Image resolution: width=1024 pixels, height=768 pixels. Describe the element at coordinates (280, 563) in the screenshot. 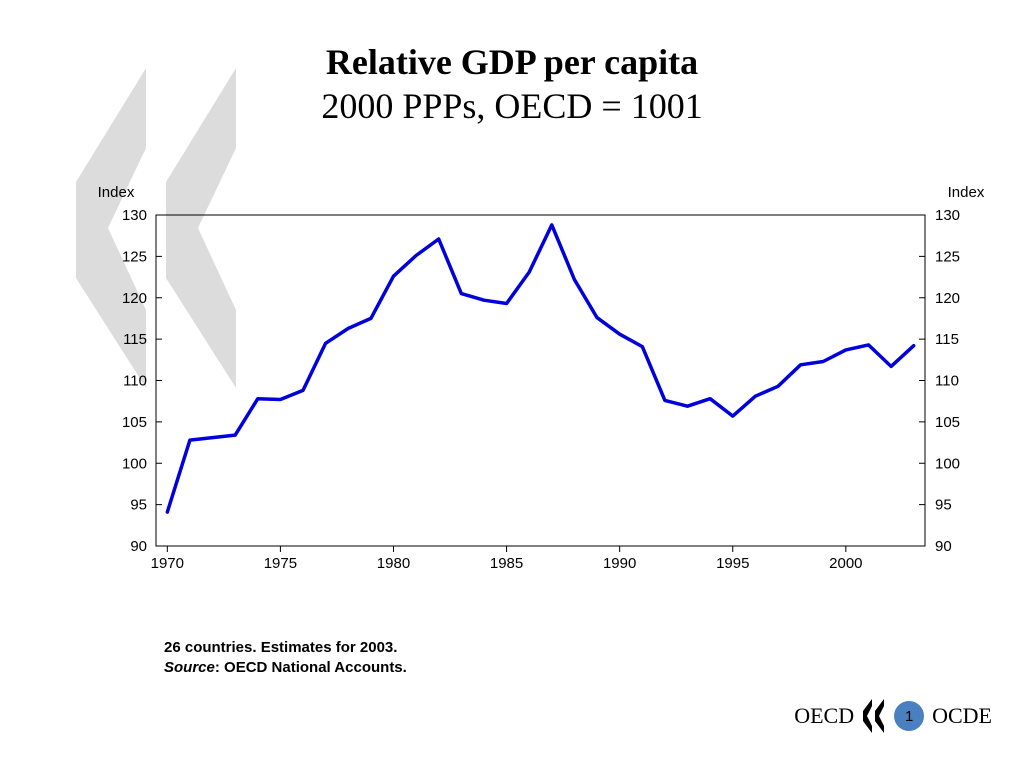

I see `x-tick-label: 1975` at that location.